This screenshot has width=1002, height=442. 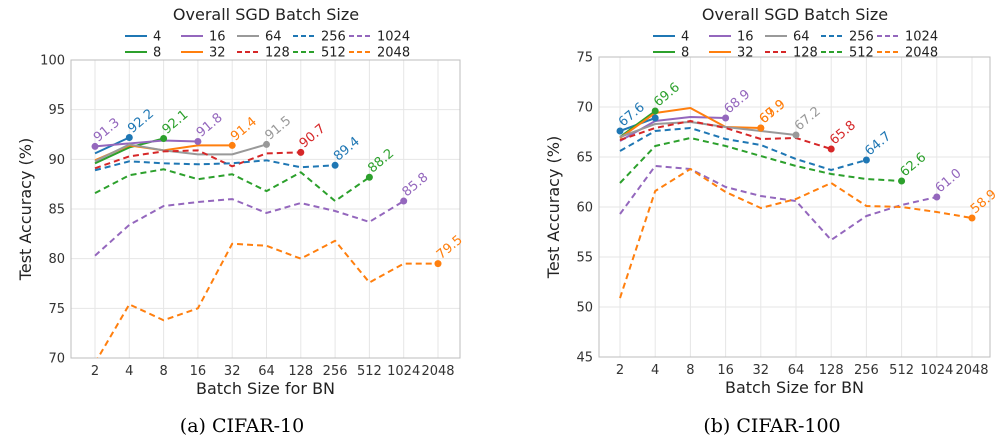 What do you see at coordinates (808, 119) in the screenshot?
I see `data-label: 67.2` at bounding box center [808, 119].